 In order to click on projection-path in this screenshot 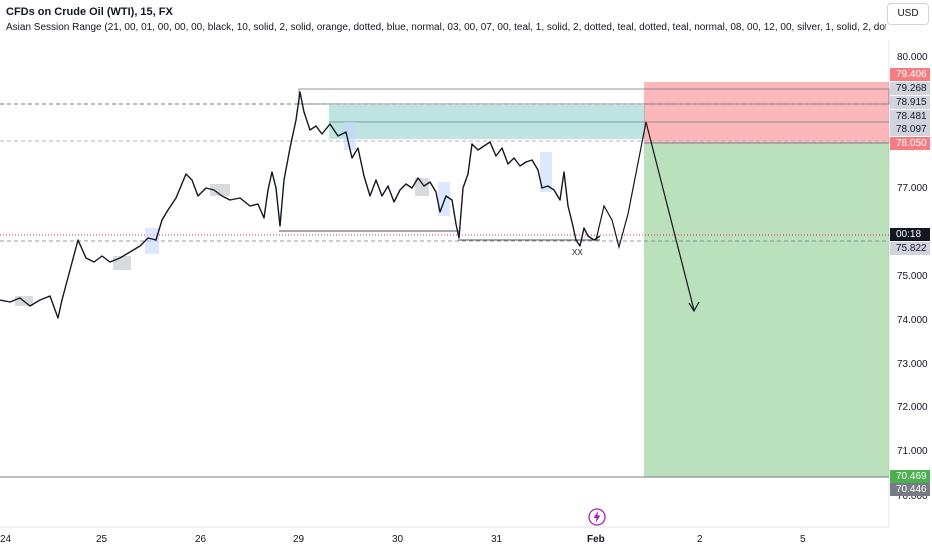, I will do `click(645, 216)`.